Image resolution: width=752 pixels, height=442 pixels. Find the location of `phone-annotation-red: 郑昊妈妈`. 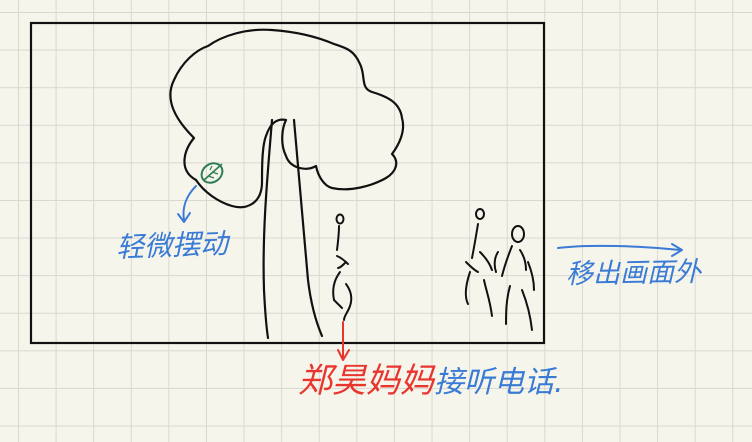

phone-annotation-red: 郑昊妈妈 is located at coordinates (366, 381).